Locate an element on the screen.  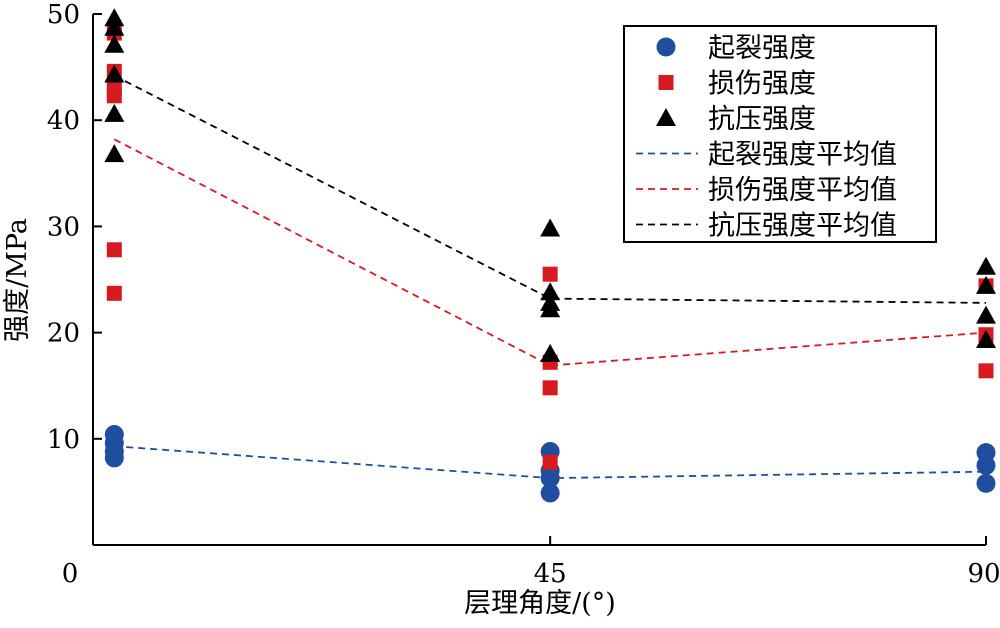
x-tick-label: 90 is located at coordinates (983, 574).